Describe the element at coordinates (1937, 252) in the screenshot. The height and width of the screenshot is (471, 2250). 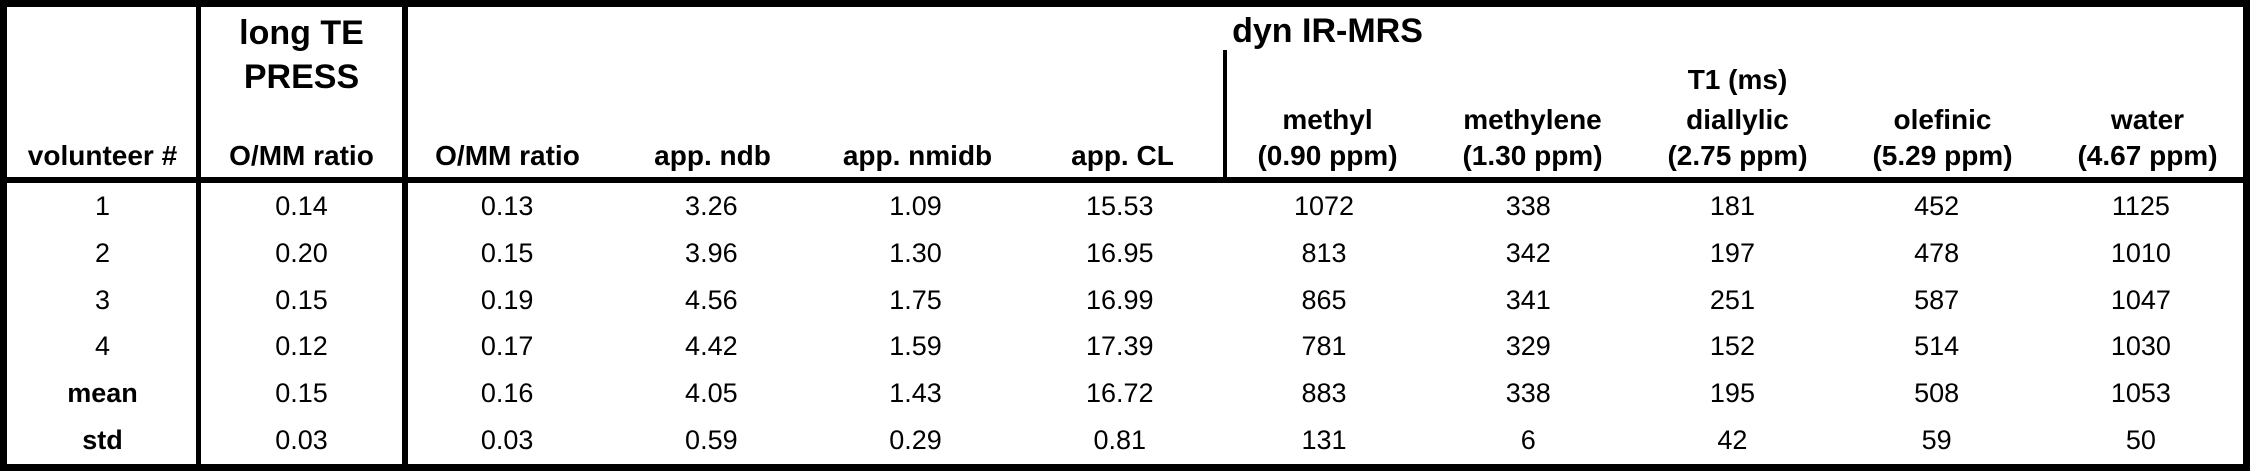
I see `table-cell: 478` at that location.